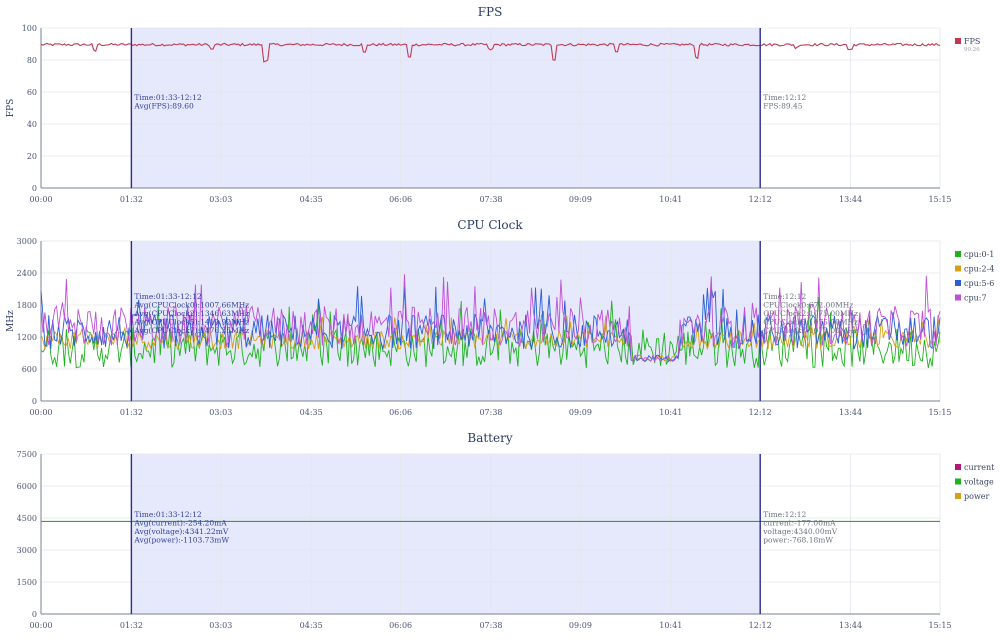 Image resolution: width=1000 pixels, height=642 pixels. Describe the element at coordinates (29, 369) in the screenshot. I see `y-tick-label: 600` at that location.